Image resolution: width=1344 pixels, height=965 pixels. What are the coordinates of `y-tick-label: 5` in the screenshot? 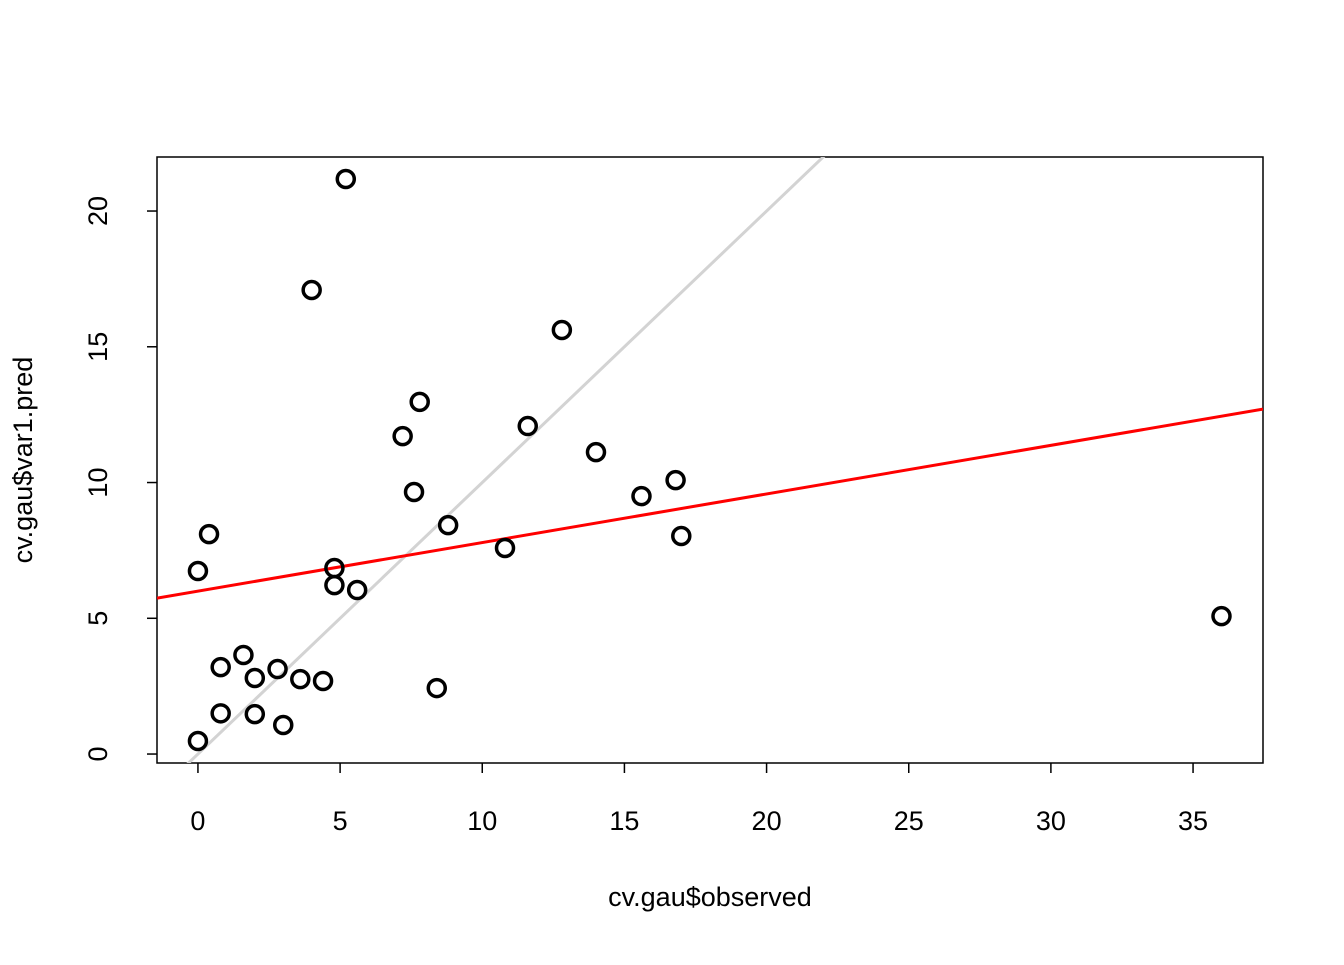 It's located at (98, 618).